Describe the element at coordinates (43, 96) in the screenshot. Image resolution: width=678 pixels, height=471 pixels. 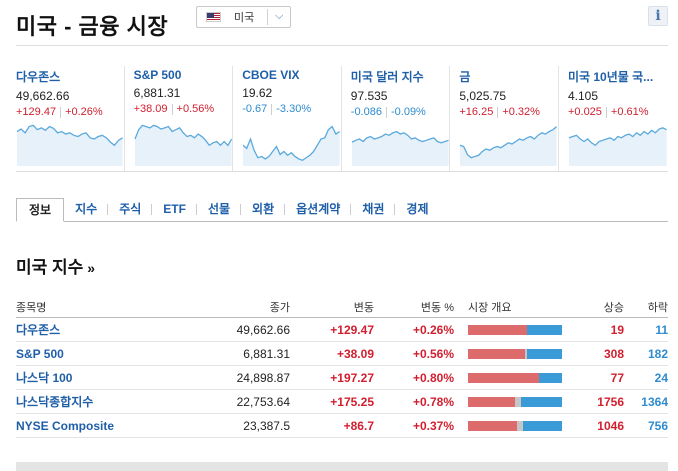
I see `ticker-value: 49,662.66` at that location.